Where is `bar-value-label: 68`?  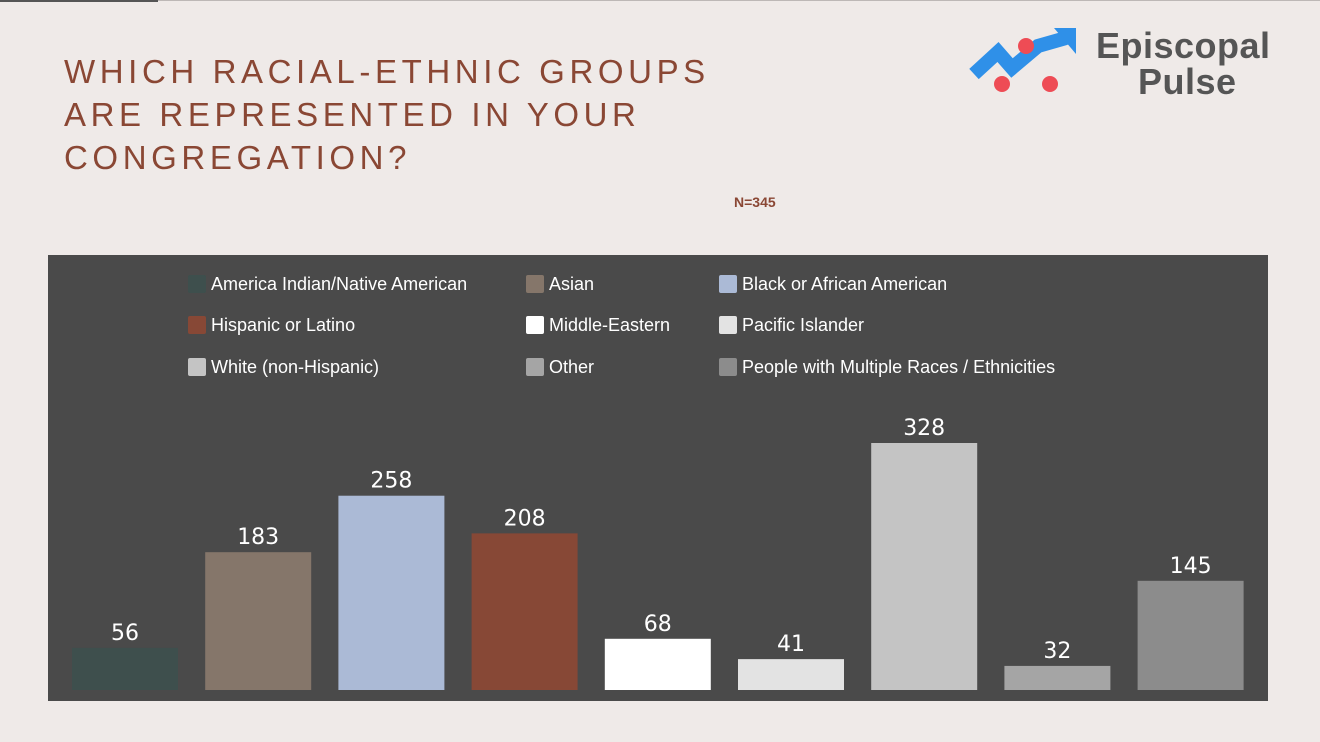 bar-value-label: 68 is located at coordinates (658, 624).